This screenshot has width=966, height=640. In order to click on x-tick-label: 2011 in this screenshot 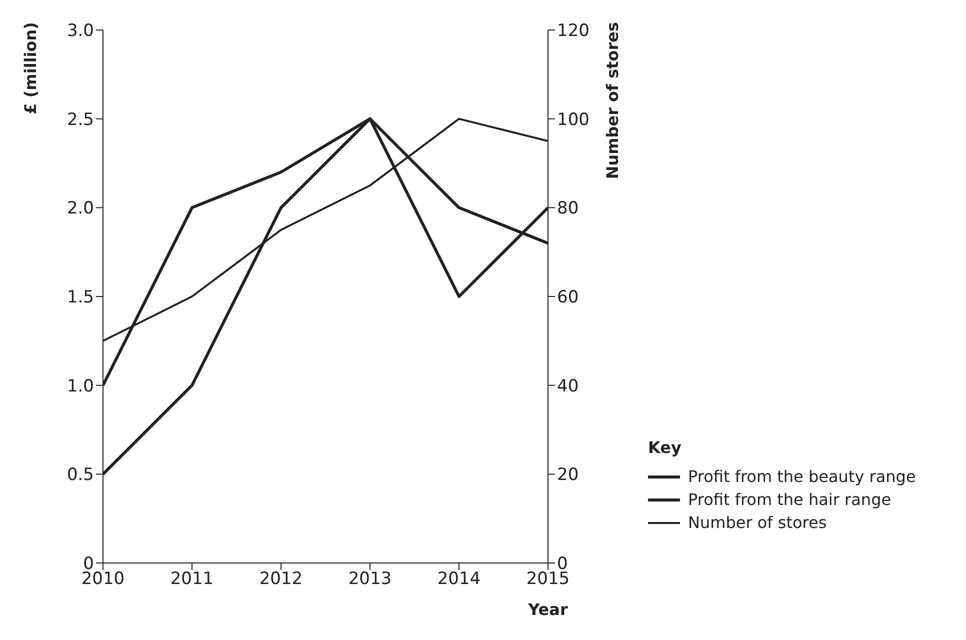, I will do `click(192, 579)`.